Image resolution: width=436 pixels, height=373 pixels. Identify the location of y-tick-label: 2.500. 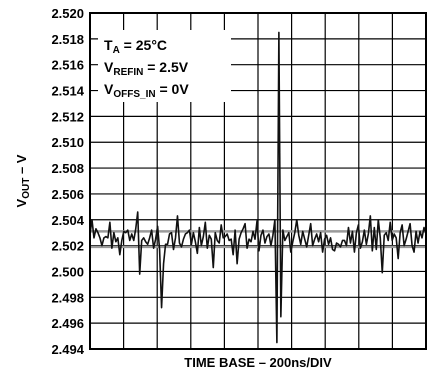
(67, 271).